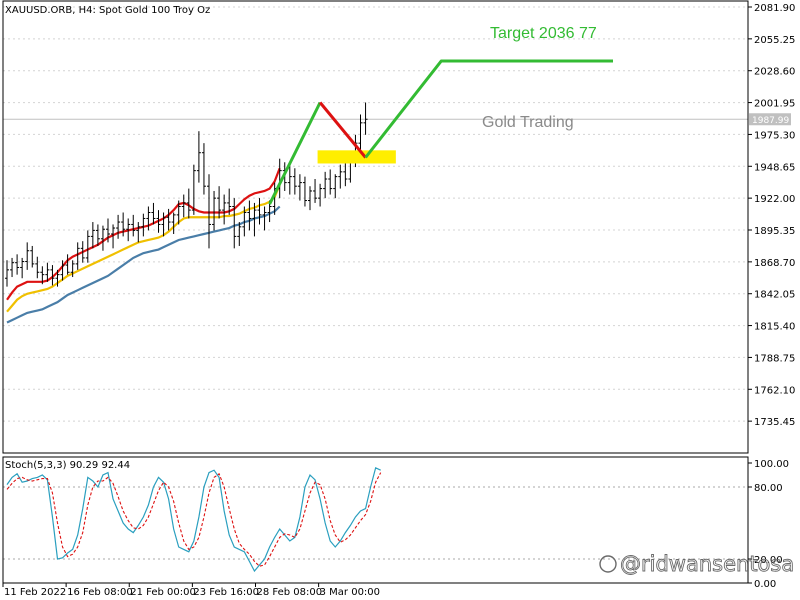 The height and width of the screenshot is (600, 800). Describe the element at coordinates (290, 592) in the screenshot. I see `x-tick-label: 28 Feb 08:00` at that location.